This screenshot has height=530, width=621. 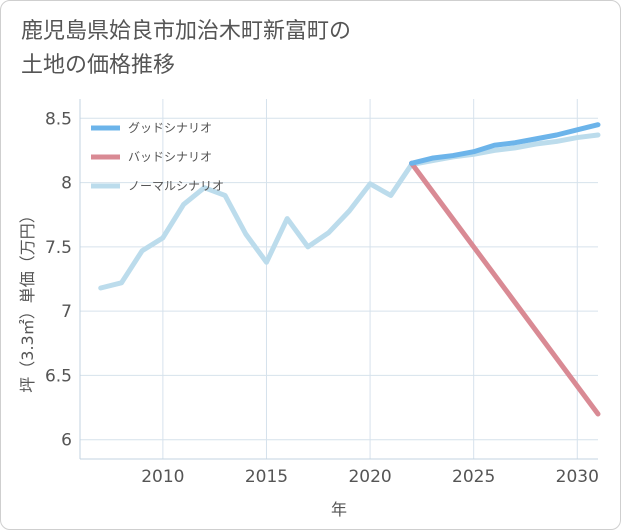 I want to click on legend-label-normal: ノーマルシナリオ, so click(x=176, y=186).